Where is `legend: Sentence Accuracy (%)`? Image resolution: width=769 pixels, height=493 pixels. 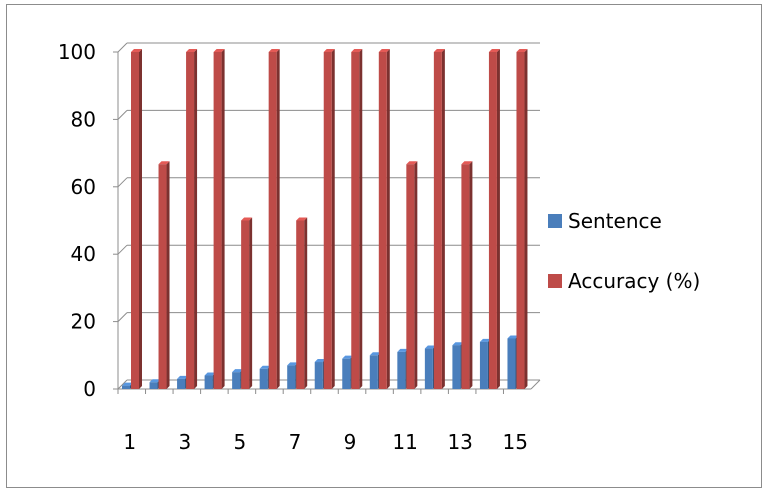 legend: Sentence Accuracy (%) is located at coordinates (624, 251).